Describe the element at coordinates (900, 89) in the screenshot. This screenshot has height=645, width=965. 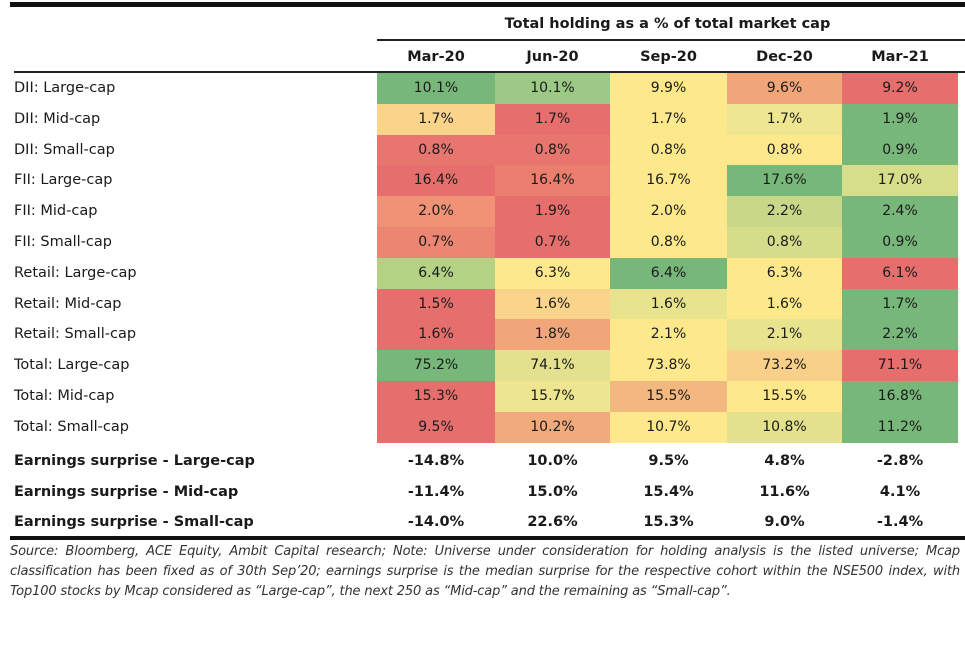
I see `heatmap-cell: 9.2%` at that location.